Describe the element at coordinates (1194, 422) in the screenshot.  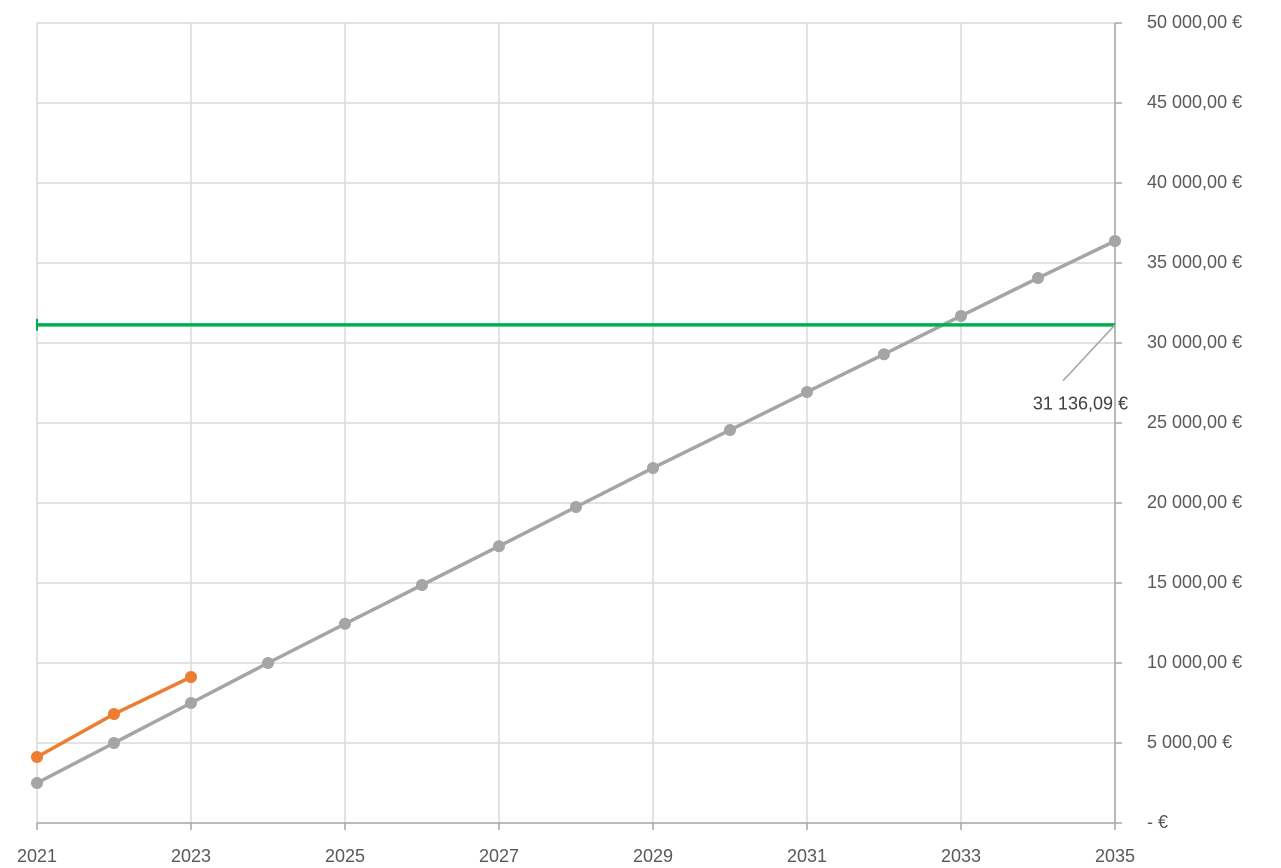
I see `y-tick-label: 25 000,00 €` at that location.